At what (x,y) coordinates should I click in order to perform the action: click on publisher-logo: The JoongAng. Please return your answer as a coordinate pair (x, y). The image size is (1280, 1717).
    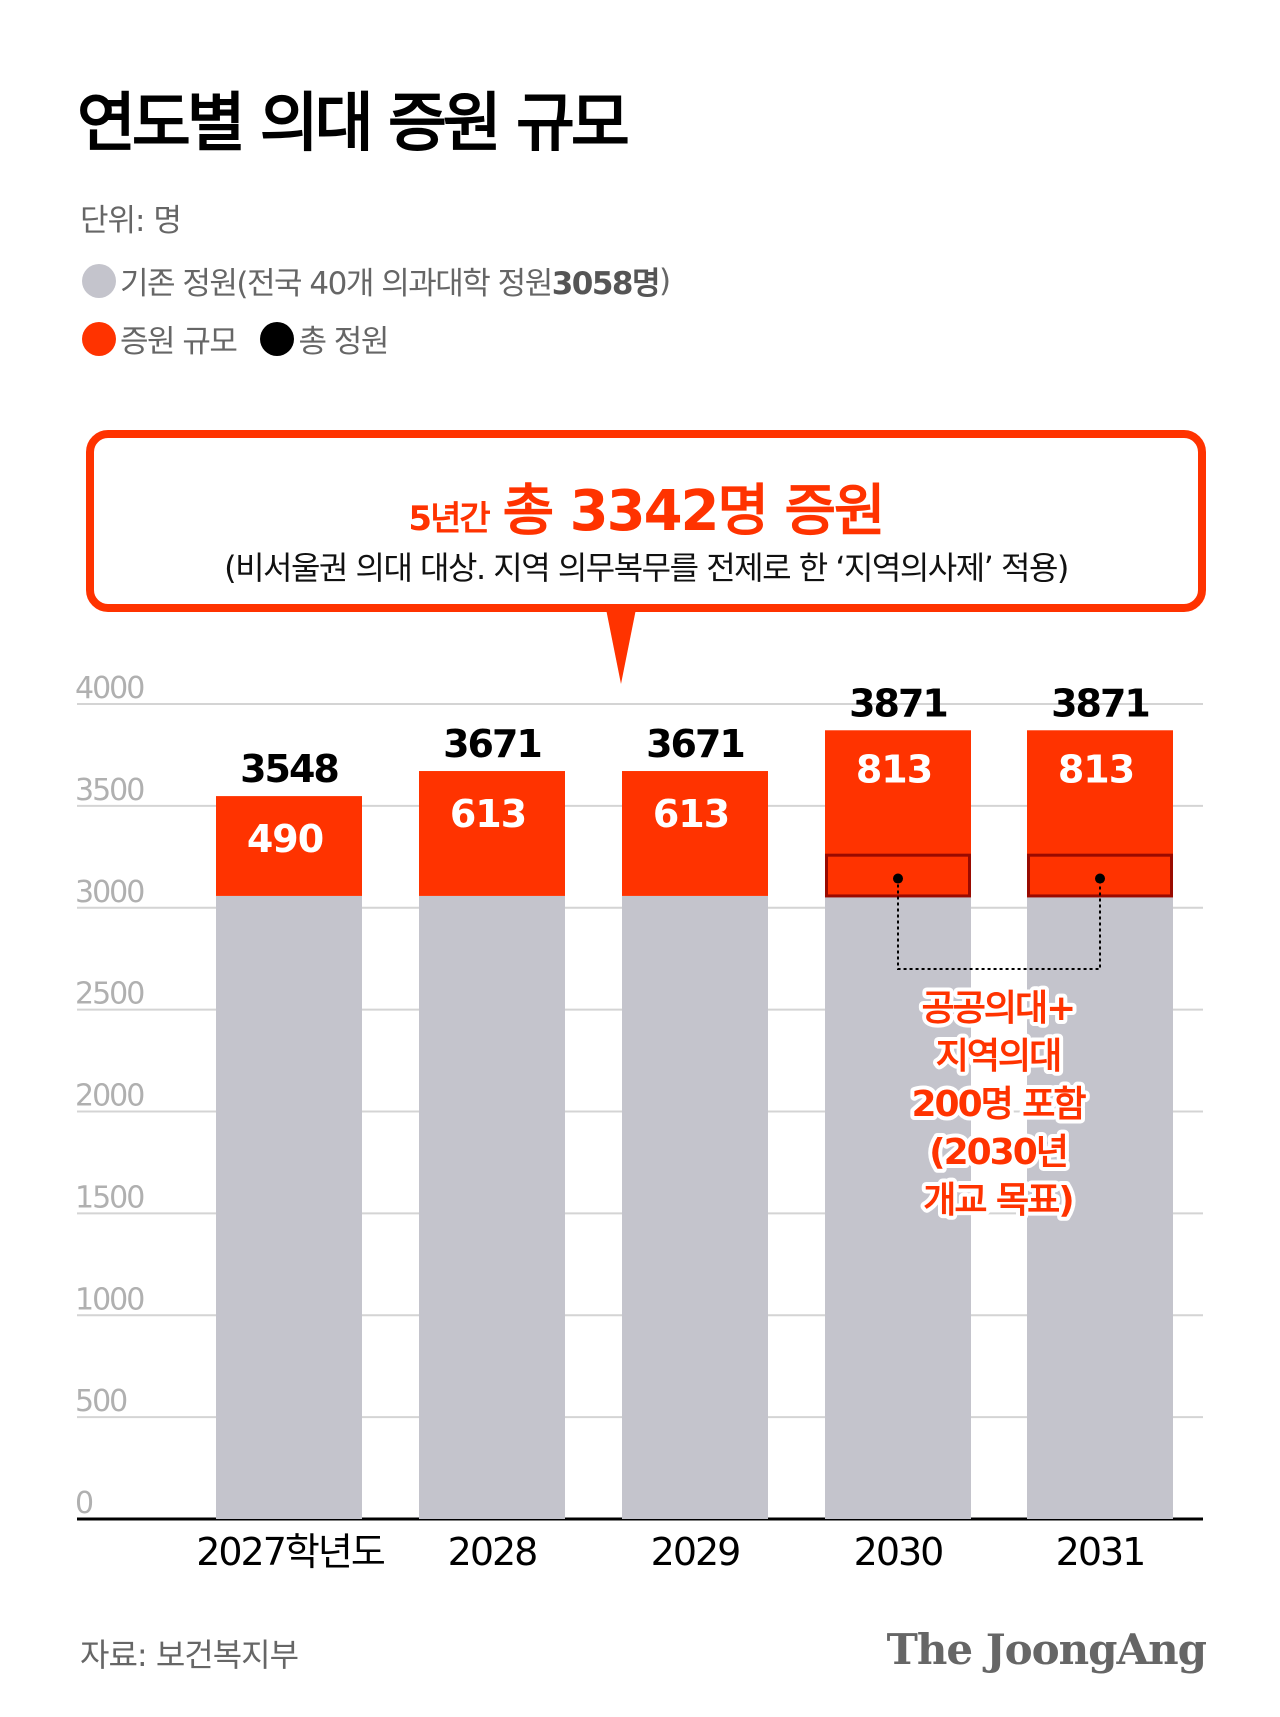
    Looking at the image, I should click on (1046, 1649).